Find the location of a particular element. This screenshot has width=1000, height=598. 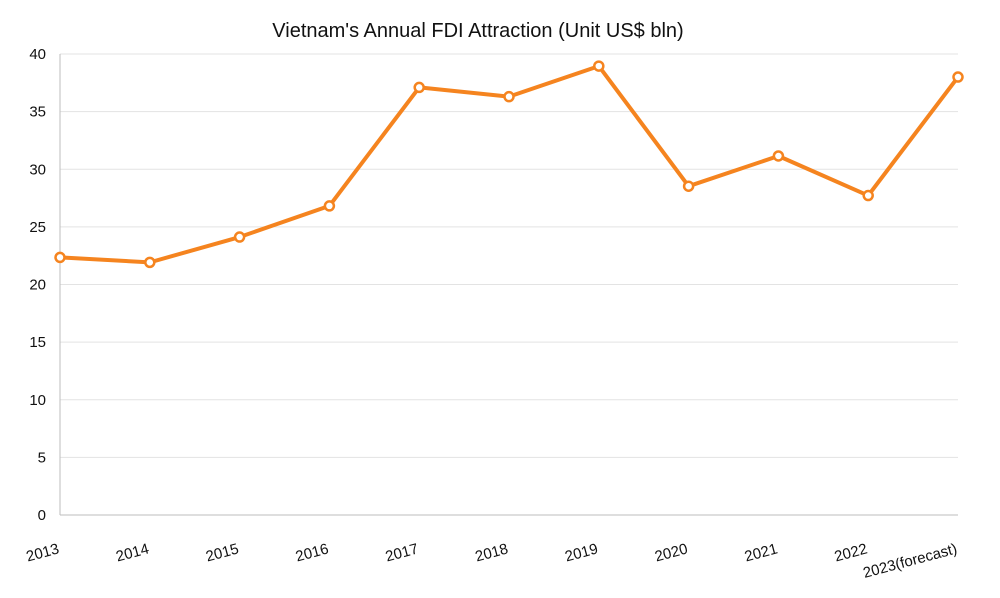

x-tick-label-2021: 2021 is located at coordinates (761, 552).